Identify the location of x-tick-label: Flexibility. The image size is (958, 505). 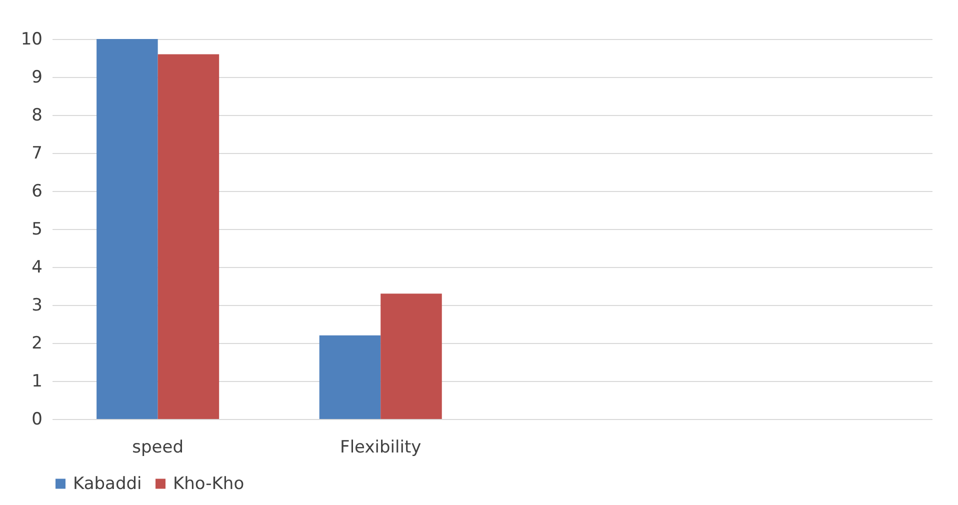
(381, 448).